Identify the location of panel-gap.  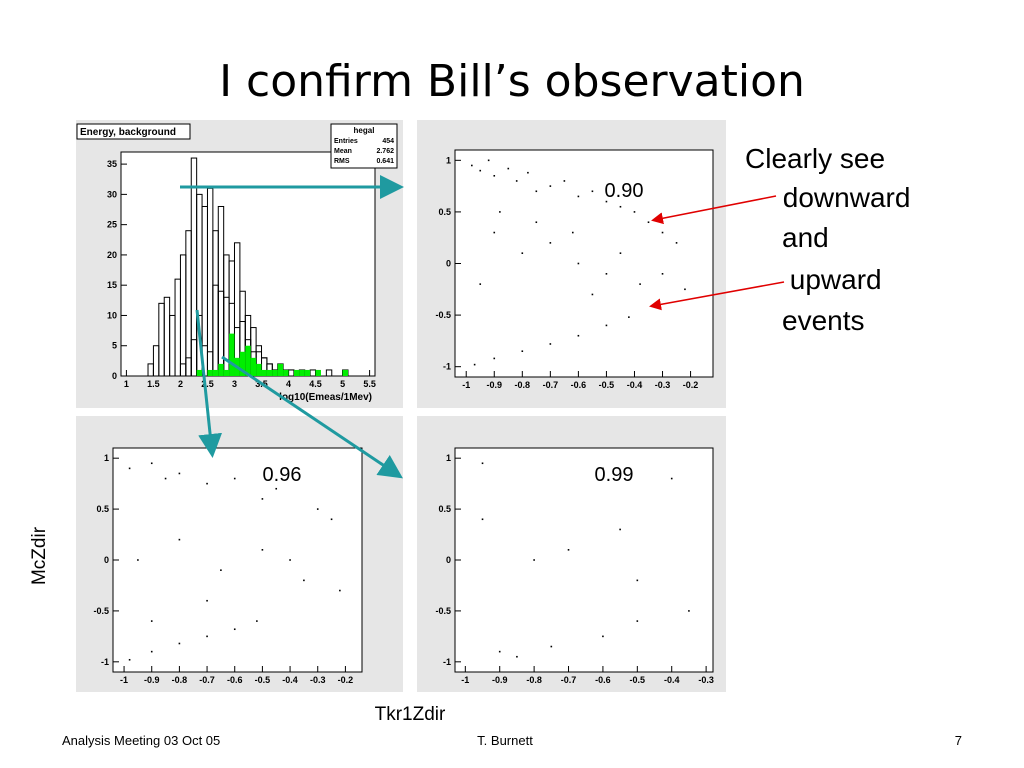
(410, 406).